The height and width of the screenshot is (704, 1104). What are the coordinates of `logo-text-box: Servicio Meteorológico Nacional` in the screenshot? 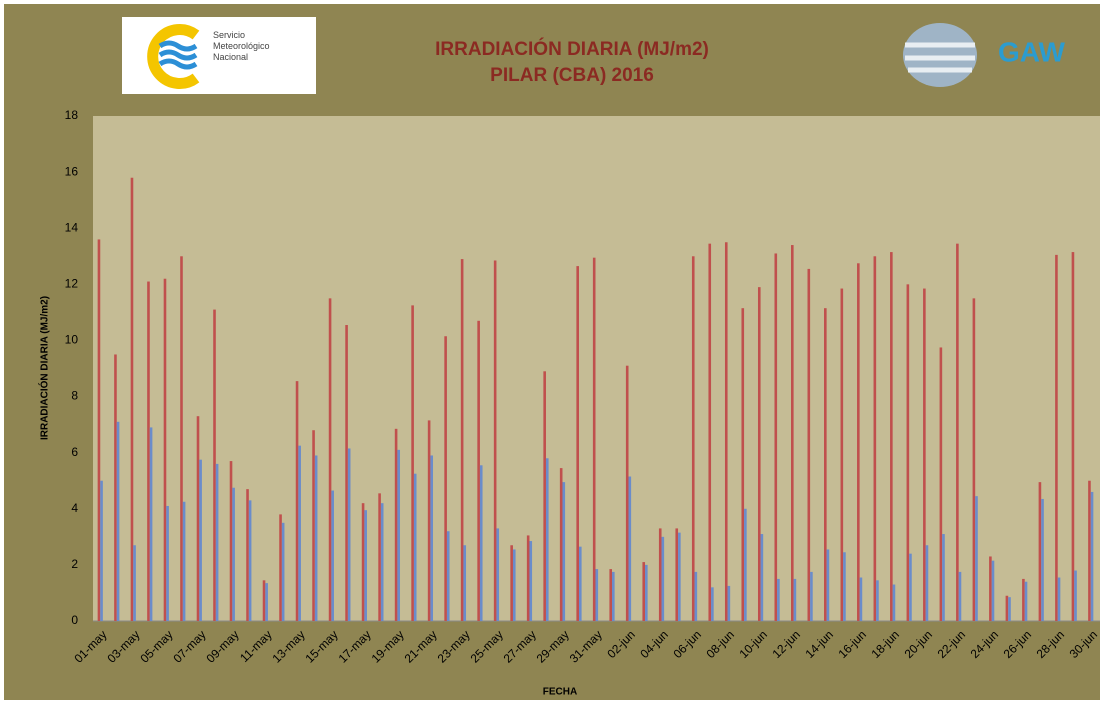 It's located at (241, 46).